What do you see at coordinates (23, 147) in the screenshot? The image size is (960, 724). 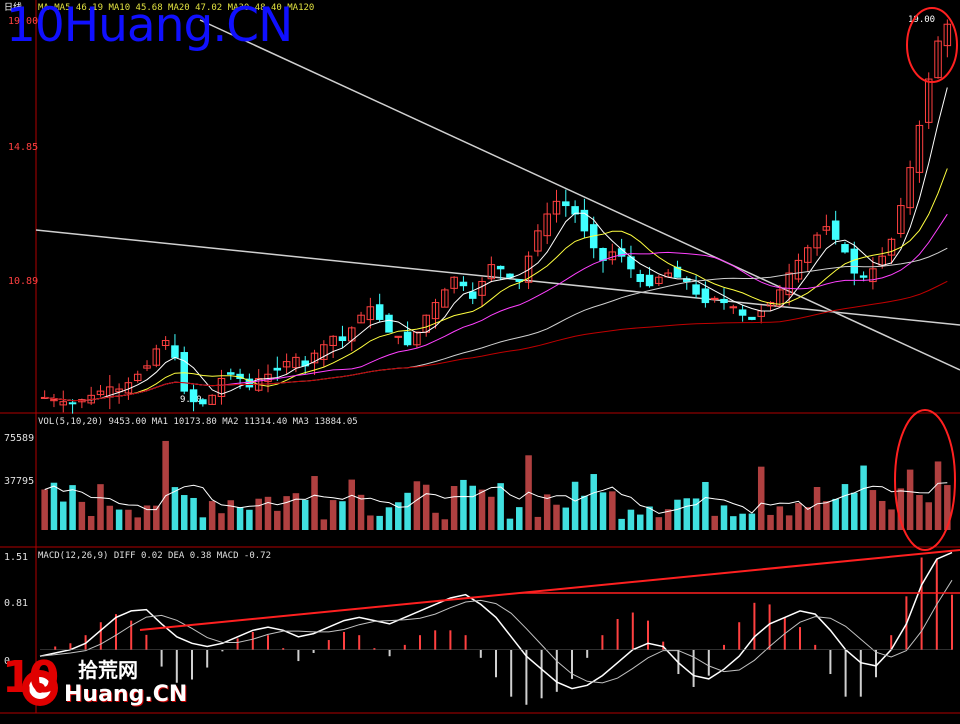 I see `price-axis-mid: 14.85` at bounding box center [23, 147].